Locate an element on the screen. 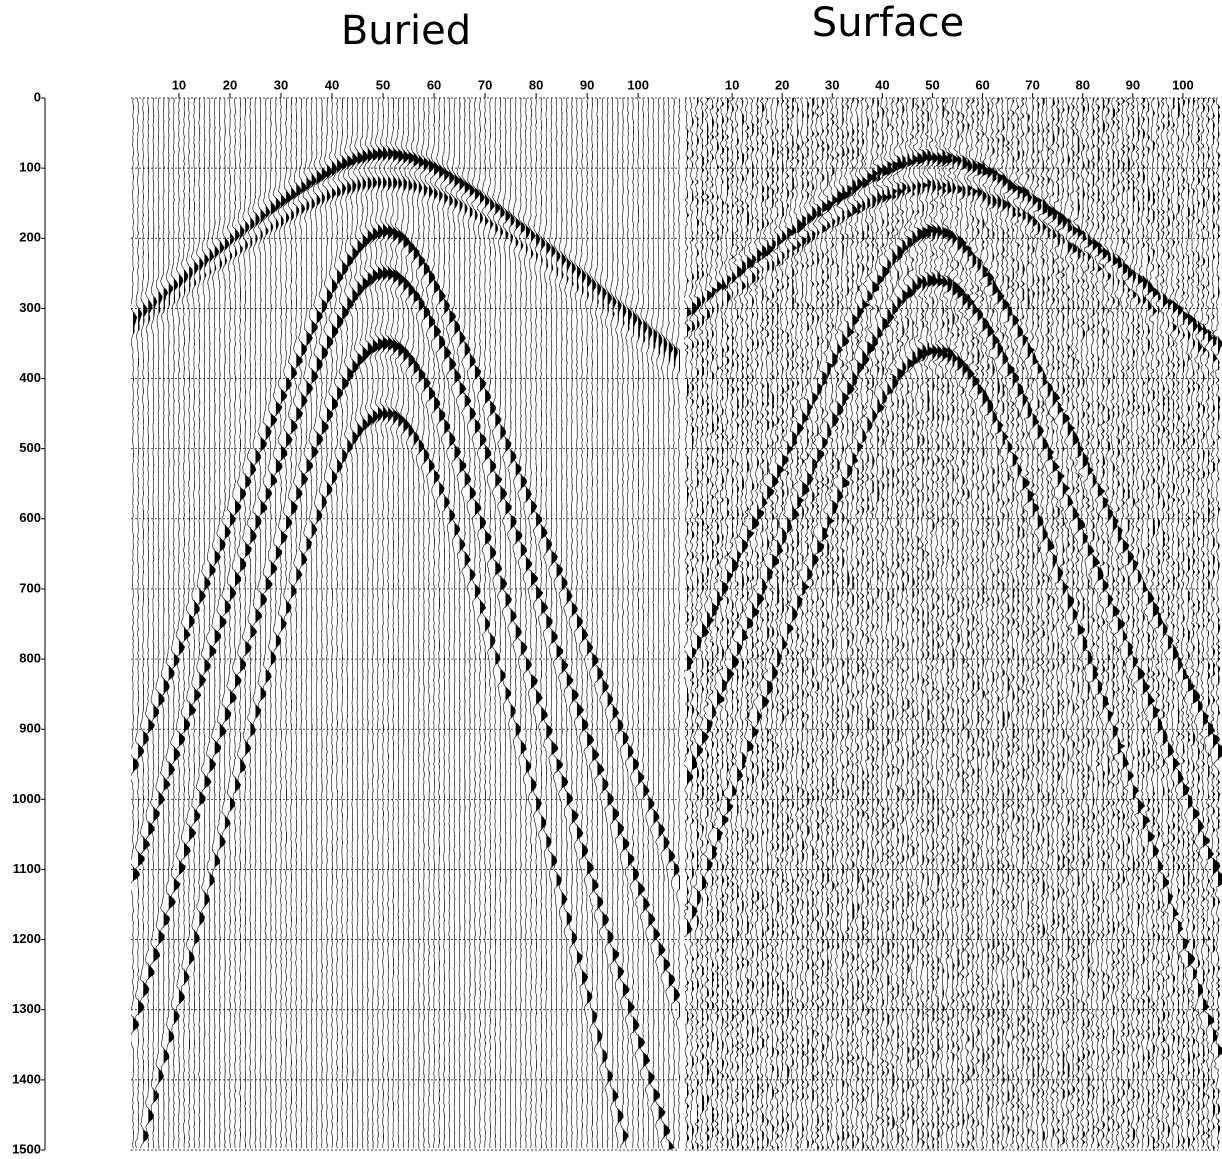 The height and width of the screenshot is (1159, 1222). y-tick-label: 1200 is located at coordinates (26, 938).